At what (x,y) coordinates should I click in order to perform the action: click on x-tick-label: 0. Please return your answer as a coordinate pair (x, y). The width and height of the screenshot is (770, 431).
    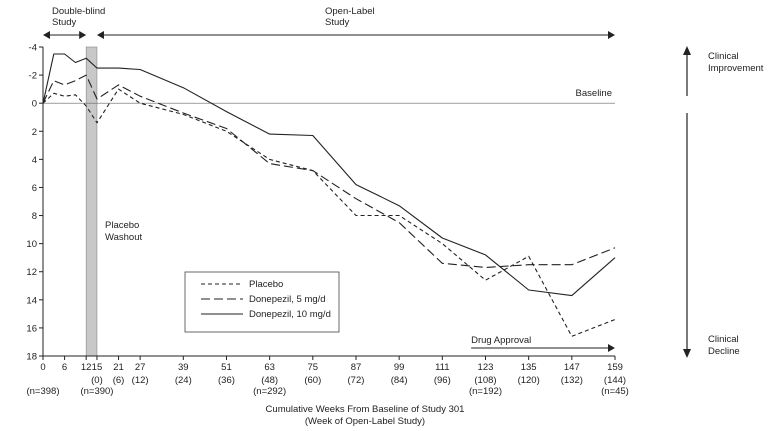
    Looking at the image, I should click on (42, 367).